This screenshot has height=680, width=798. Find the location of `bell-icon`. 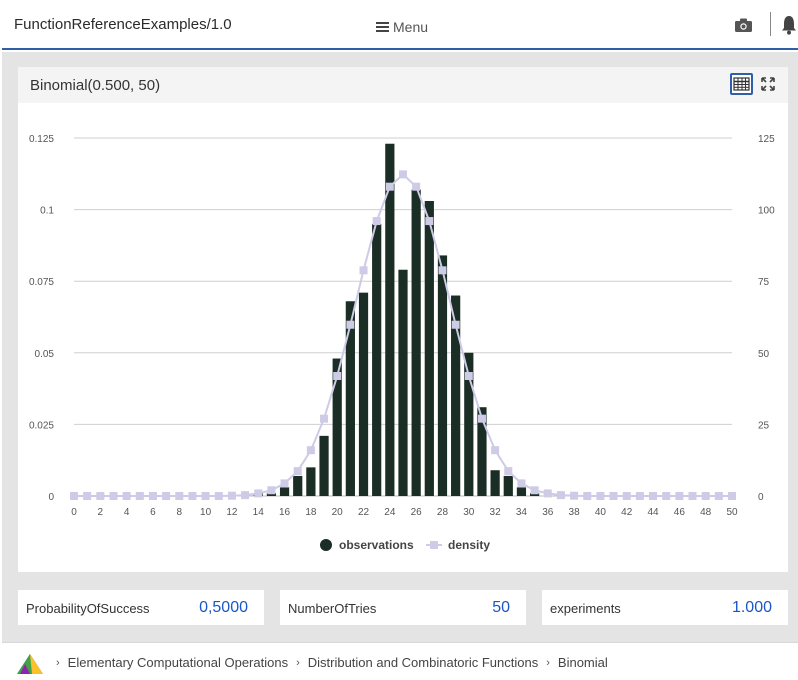

bell-icon is located at coordinates (789, 25).